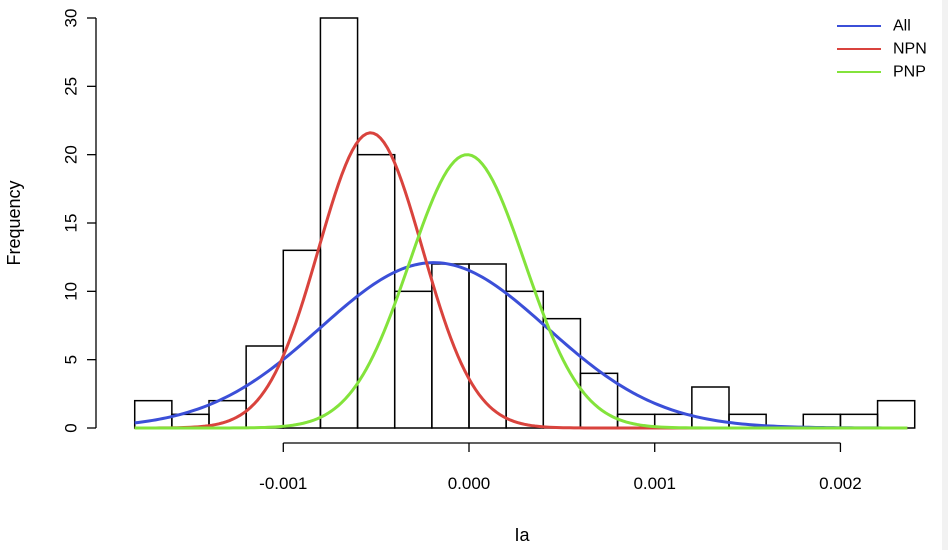 The width and height of the screenshot is (948, 550). I want to click on y-tick-label: 15, so click(71, 223).